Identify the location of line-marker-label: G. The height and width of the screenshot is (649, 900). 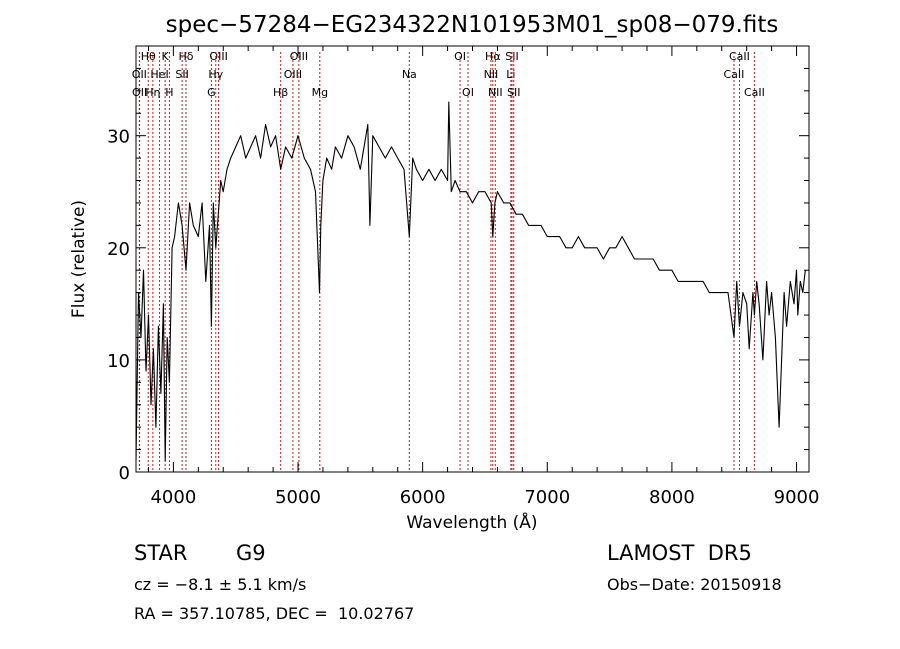
(211, 92).